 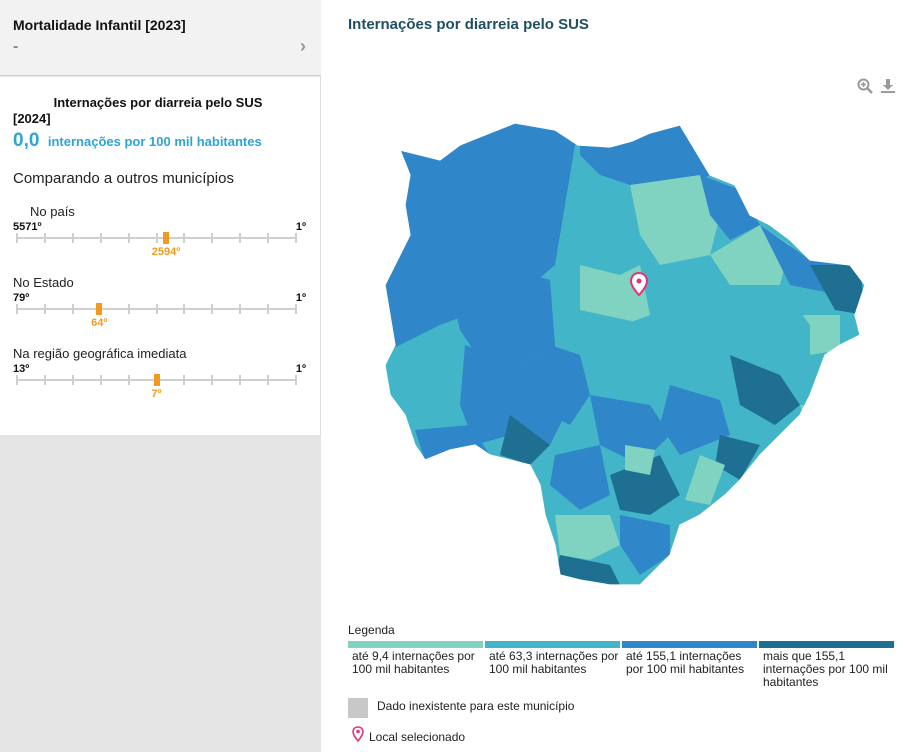 I want to click on indicator-card-mortalidade: Mortalidade Infantil [2023] - ›, so click(x=160, y=38).